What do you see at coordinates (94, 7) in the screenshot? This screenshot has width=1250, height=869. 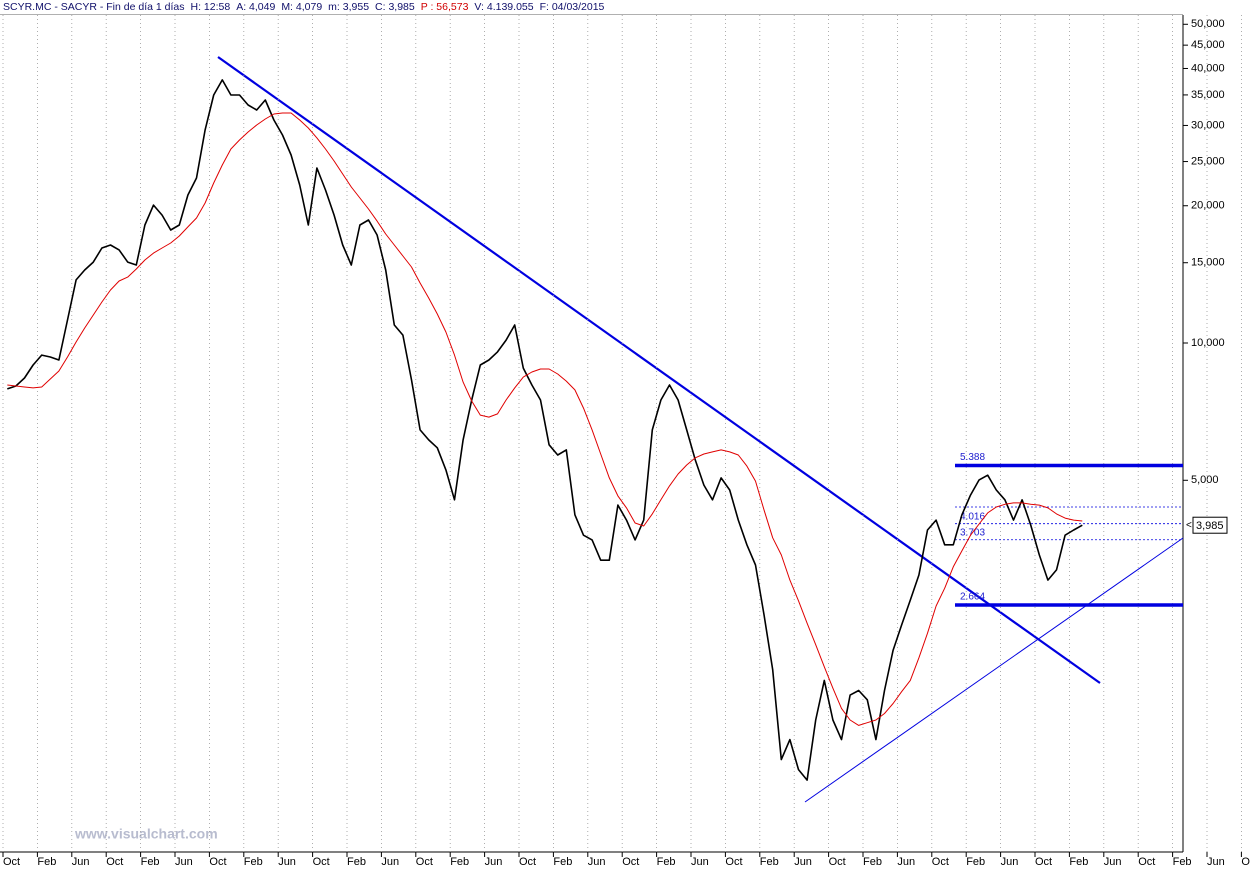 I see `header-item: SCYR.MC - SACYR - Fin de día 1 días` at bounding box center [94, 7].